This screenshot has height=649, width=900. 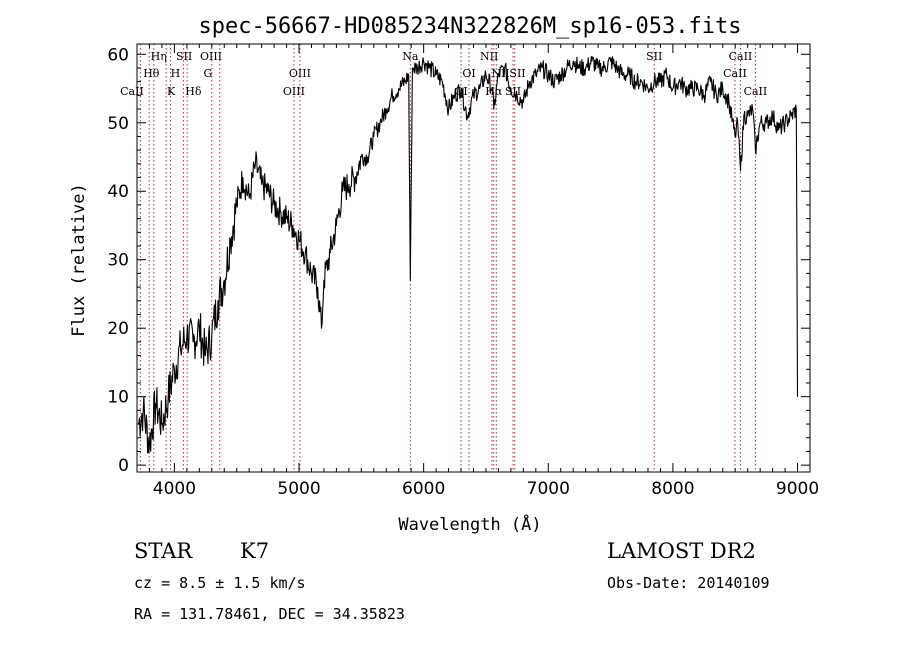 What do you see at coordinates (494, 91) in the screenshot?
I see `spectral-line-label: Hα` at bounding box center [494, 91].